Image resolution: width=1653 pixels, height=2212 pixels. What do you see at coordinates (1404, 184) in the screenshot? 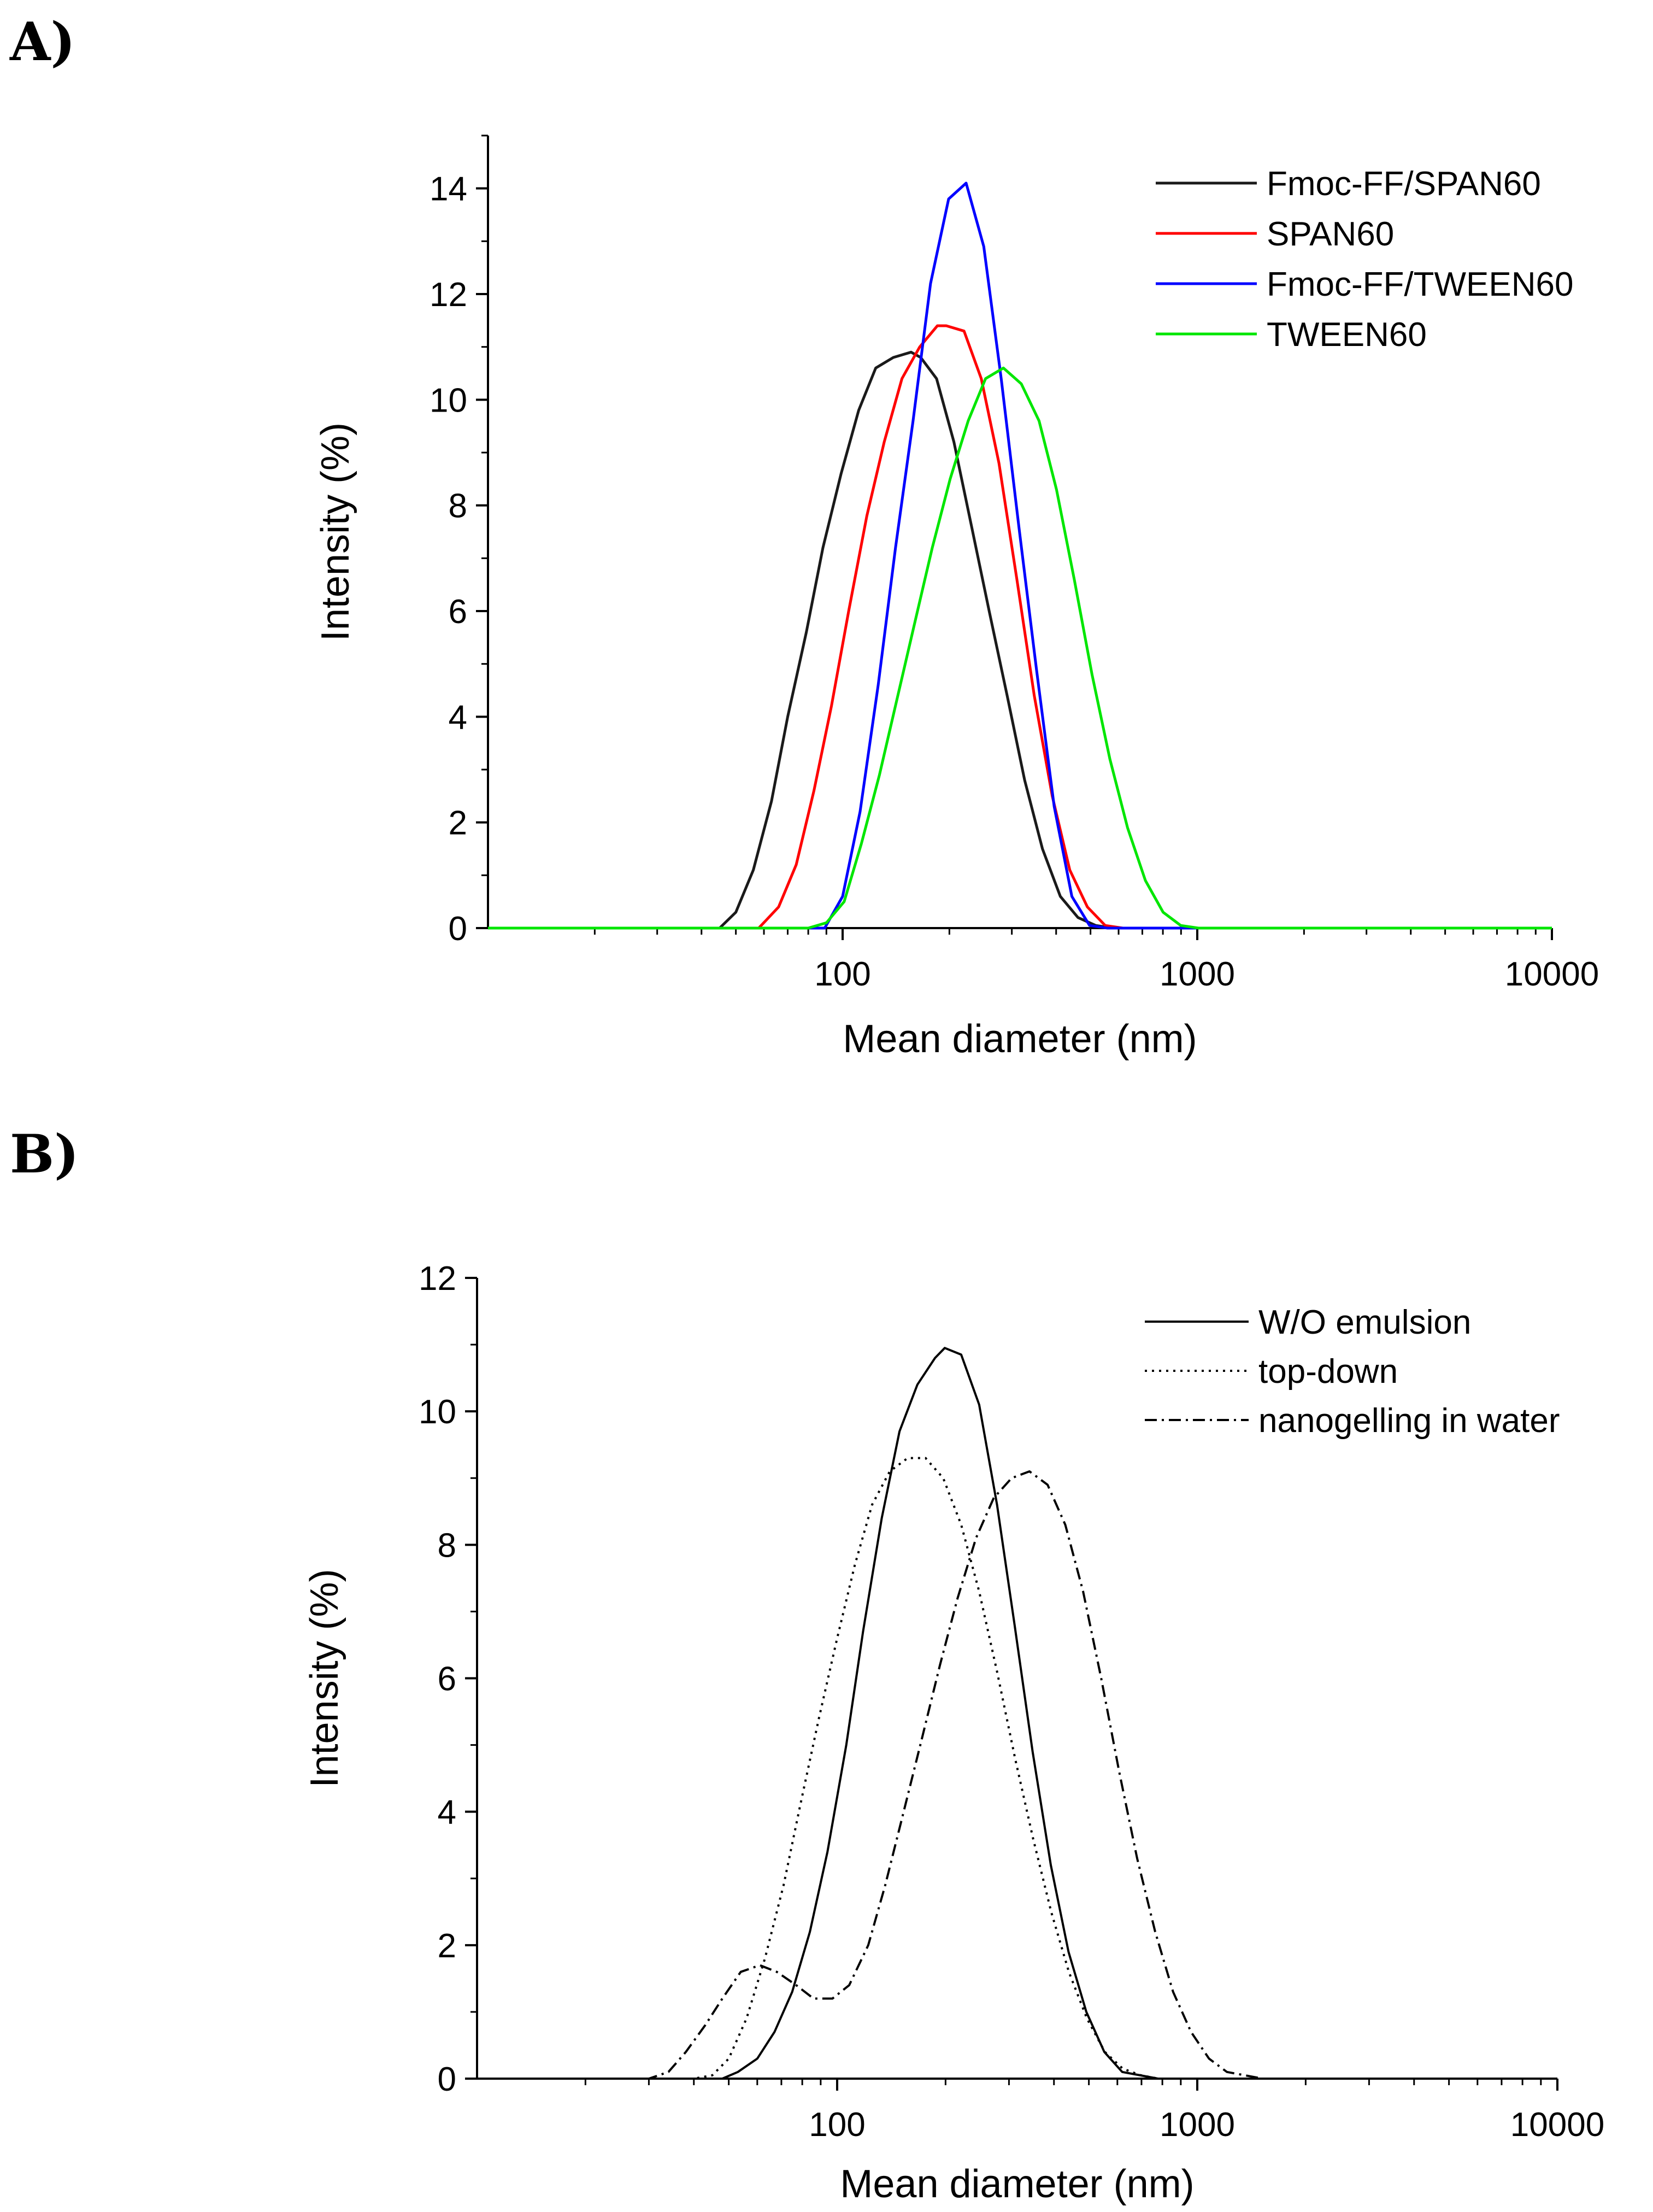
I see `legend-label-1: Fmoc-FF/SPAN60` at bounding box center [1404, 184].